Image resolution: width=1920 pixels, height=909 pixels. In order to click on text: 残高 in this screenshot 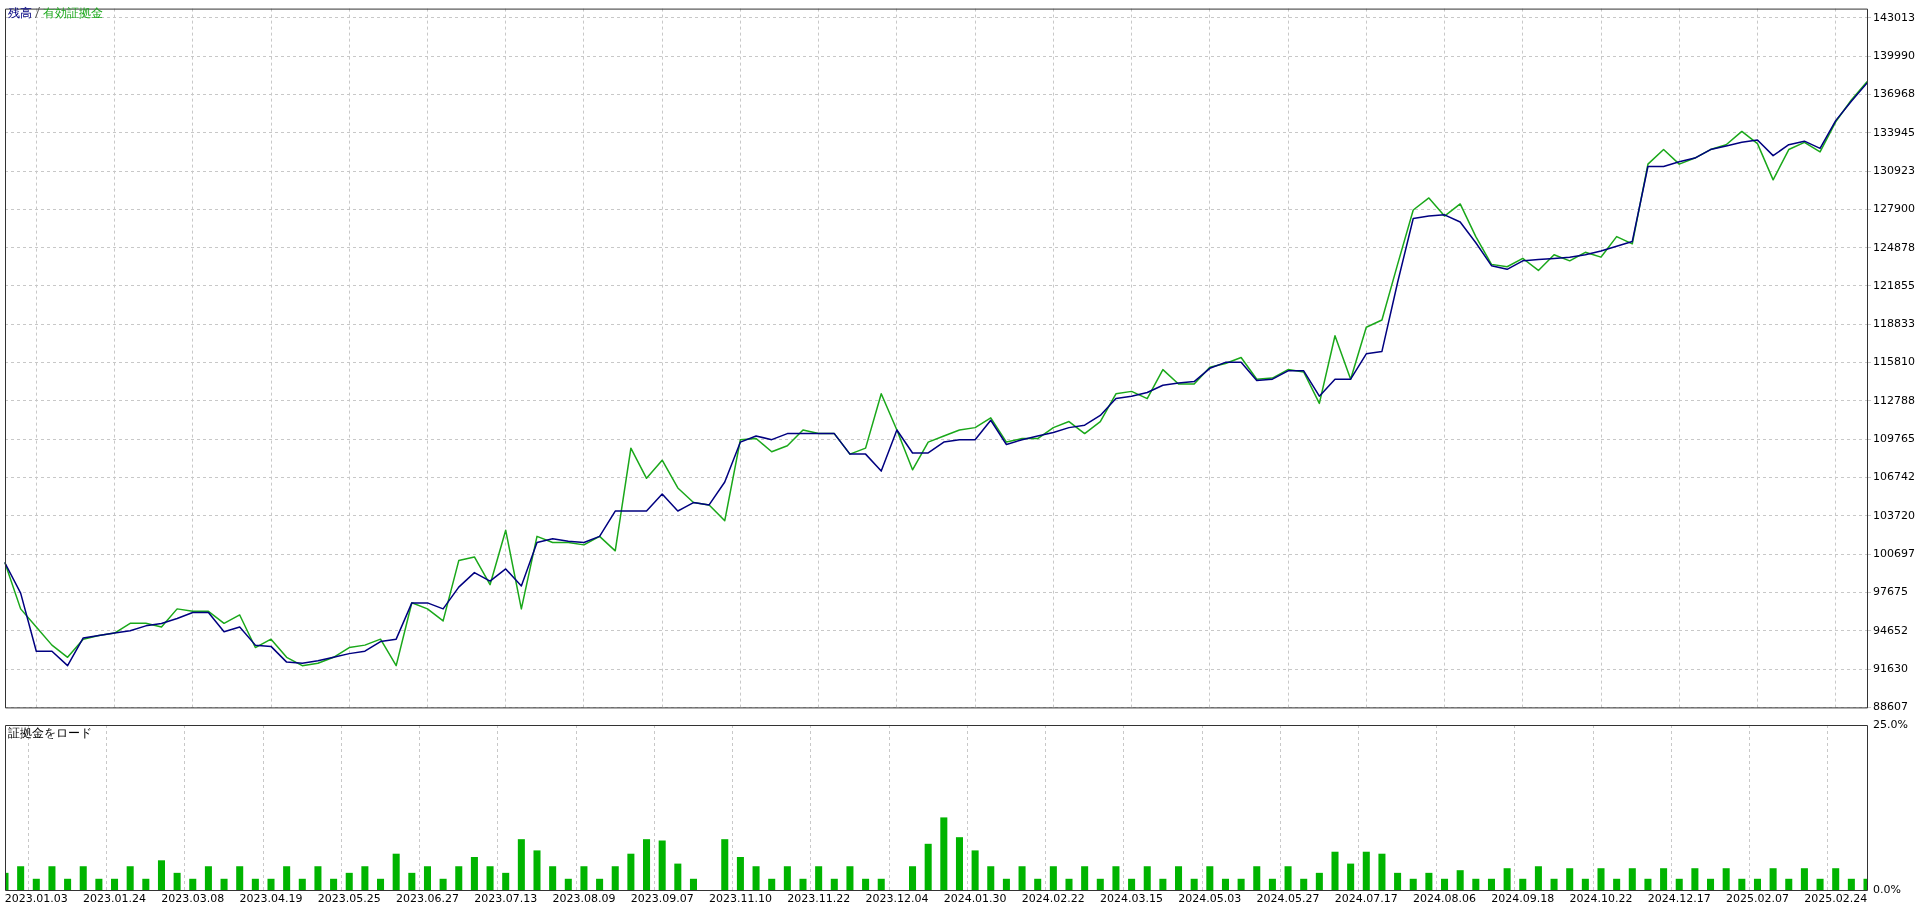, I will do `click(20, 13)`.